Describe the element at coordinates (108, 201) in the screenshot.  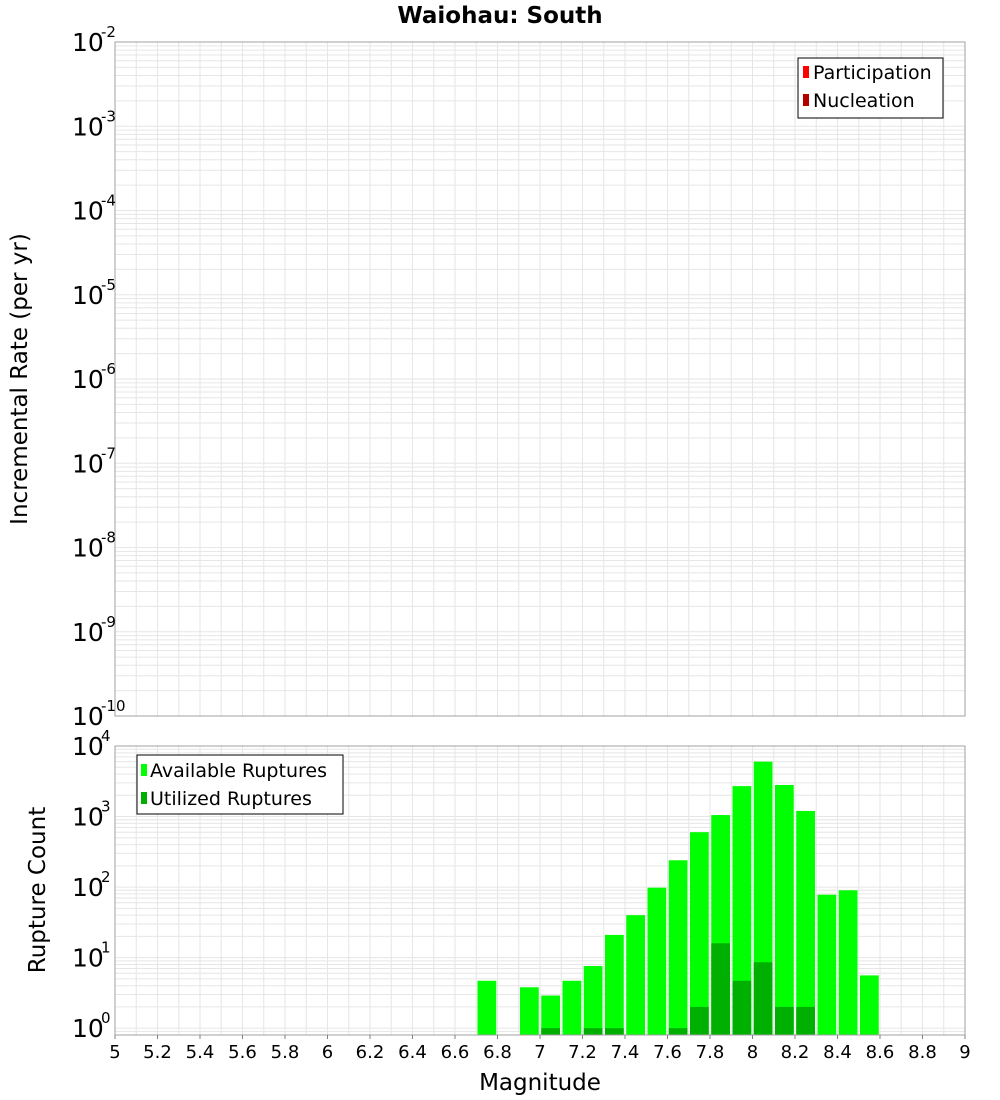
I see `y-tick-exponent: -4` at that location.